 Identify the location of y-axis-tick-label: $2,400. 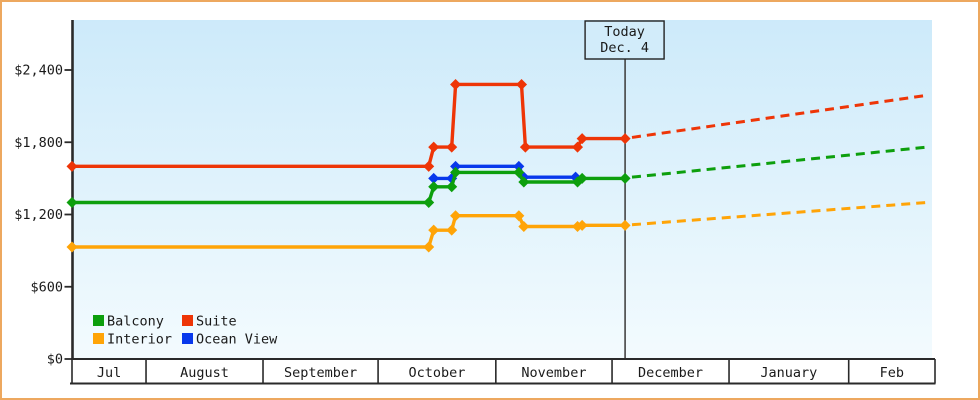
(38, 71).